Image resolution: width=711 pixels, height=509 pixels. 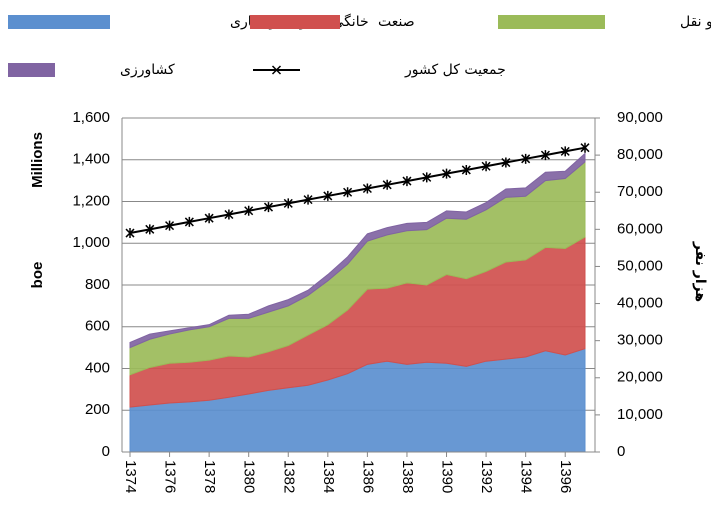 What do you see at coordinates (640, 377) in the screenshot?
I see `y2-tick-label: 20,000` at bounding box center [640, 377].